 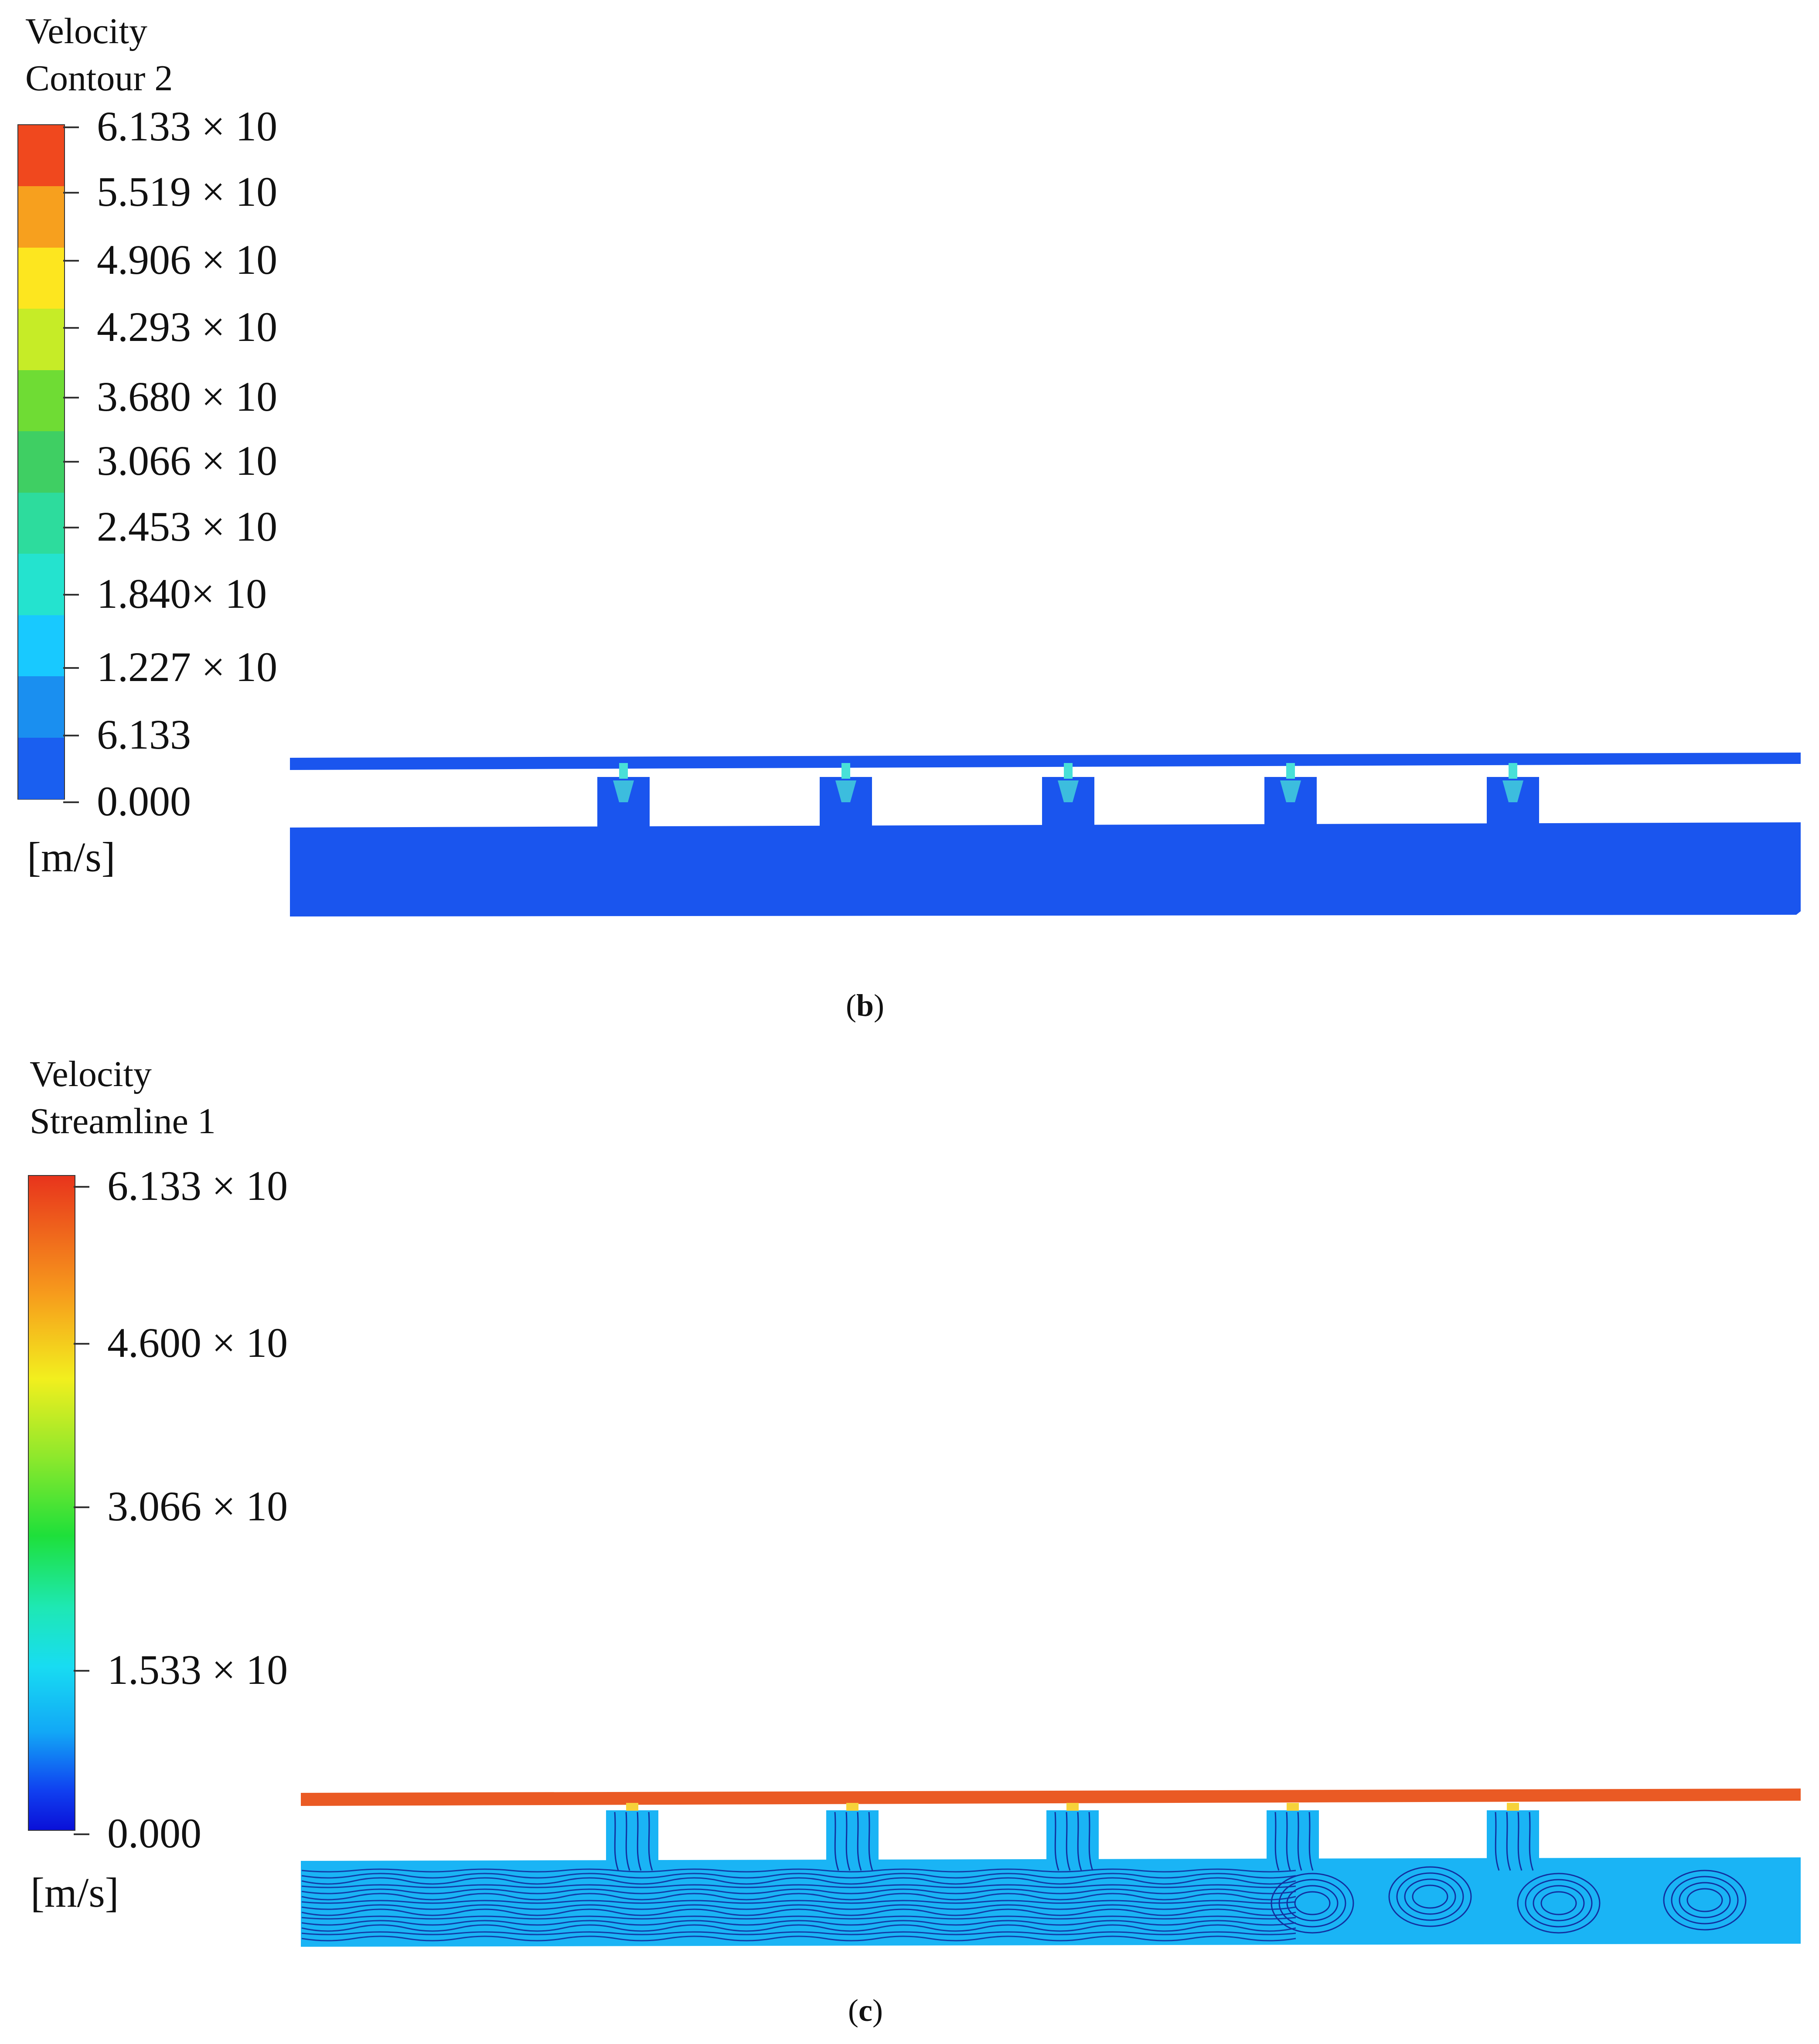 I want to click on legend-title-line2: Streamline 1, so click(x=123, y=1121).